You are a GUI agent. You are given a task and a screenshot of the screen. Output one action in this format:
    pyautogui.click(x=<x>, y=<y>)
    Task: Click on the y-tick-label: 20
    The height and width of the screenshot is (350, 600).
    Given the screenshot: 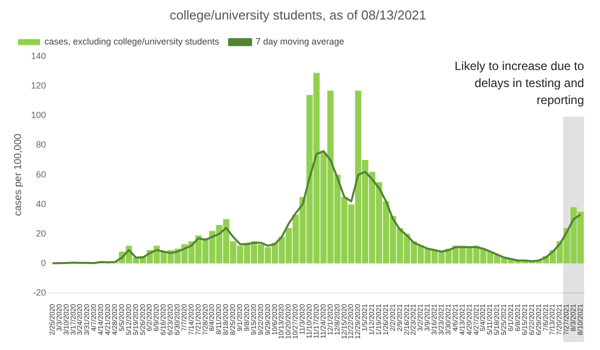 What is the action you would take?
    pyautogui.click(x=41, y=233)
    